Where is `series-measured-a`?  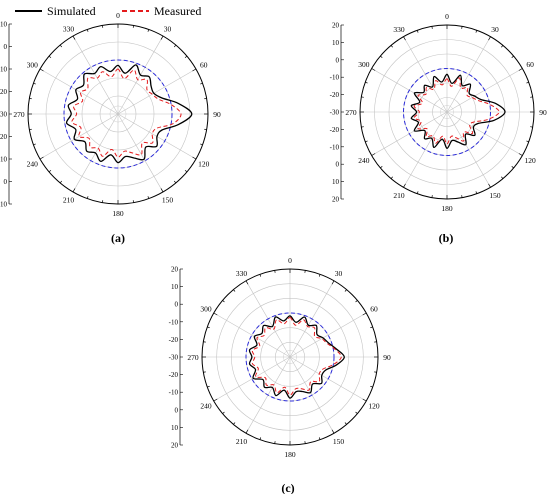
series-measured-a is located at coordinates (126, 113).